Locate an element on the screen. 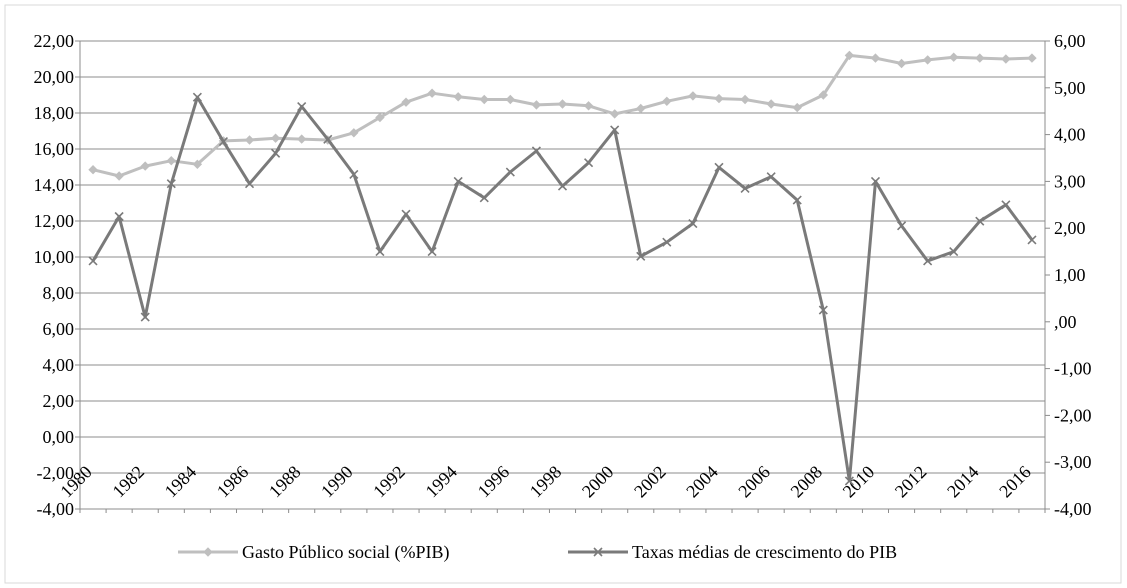 The image size is (1127, 588). y-right-tick-label: -1,00 is located at coordinates (1073, 369).